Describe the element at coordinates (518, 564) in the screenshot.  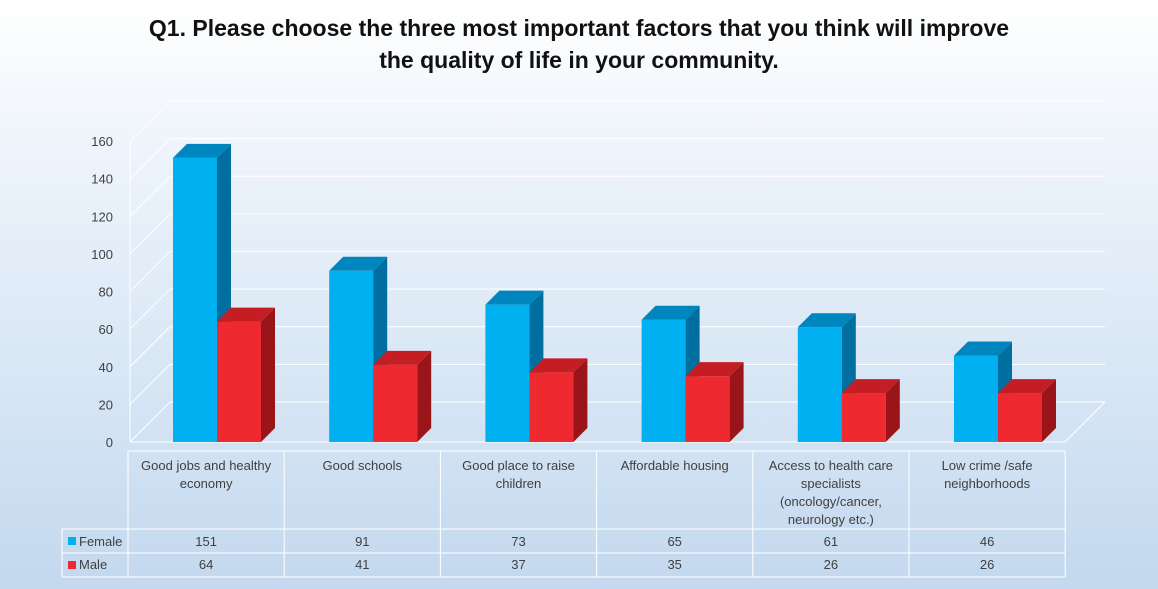
I see `data-label-male-2: 37` at that location.